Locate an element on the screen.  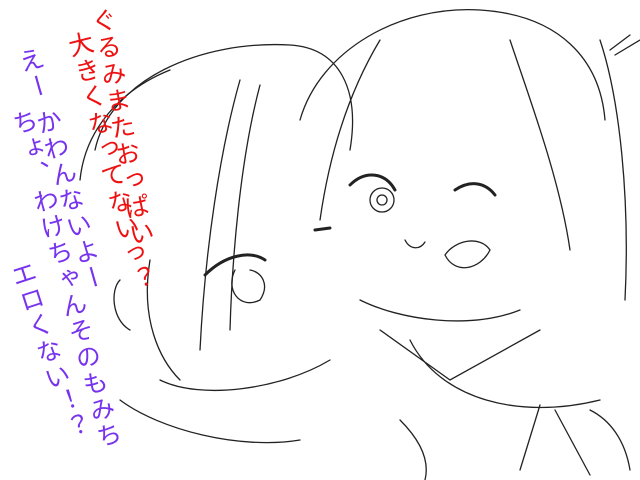
pupil is located at coordinates (382, 200).